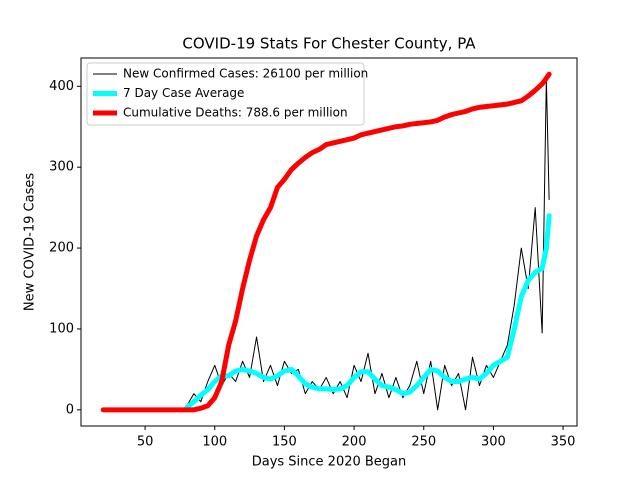 The width and height of the screenshot is (640, 480). I want to click on y-tick-label: 0, so click(70, 409).